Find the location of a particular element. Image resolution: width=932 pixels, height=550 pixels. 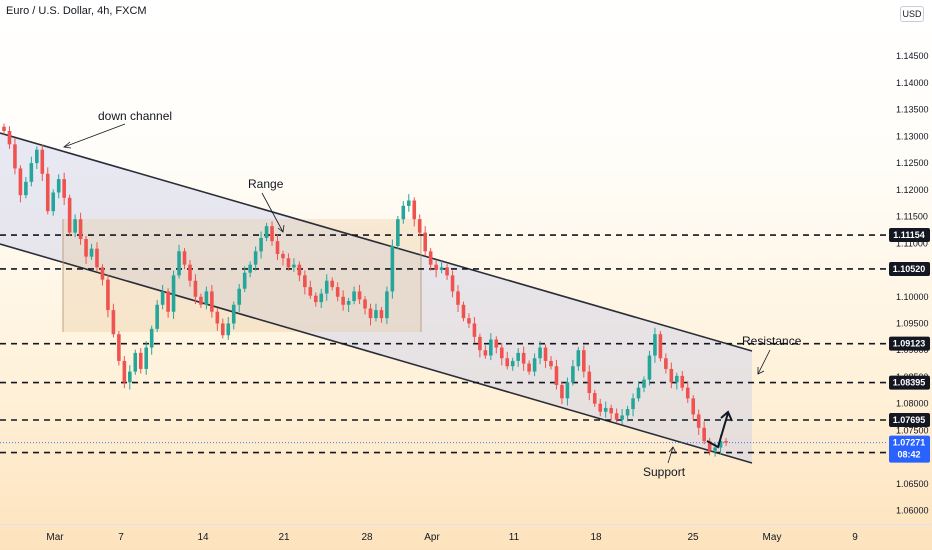

x-tick-label: Mar is located at coordinates (55, 537).